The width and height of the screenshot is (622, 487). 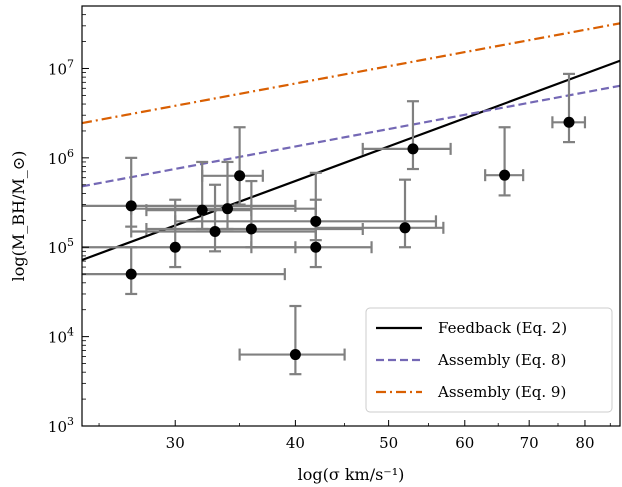 What do you see at coordinates (354, 436) in the screenshot?
I see `x-axis-ticks: 30 40 50 60 70 80` at bounding box center [354, 436].